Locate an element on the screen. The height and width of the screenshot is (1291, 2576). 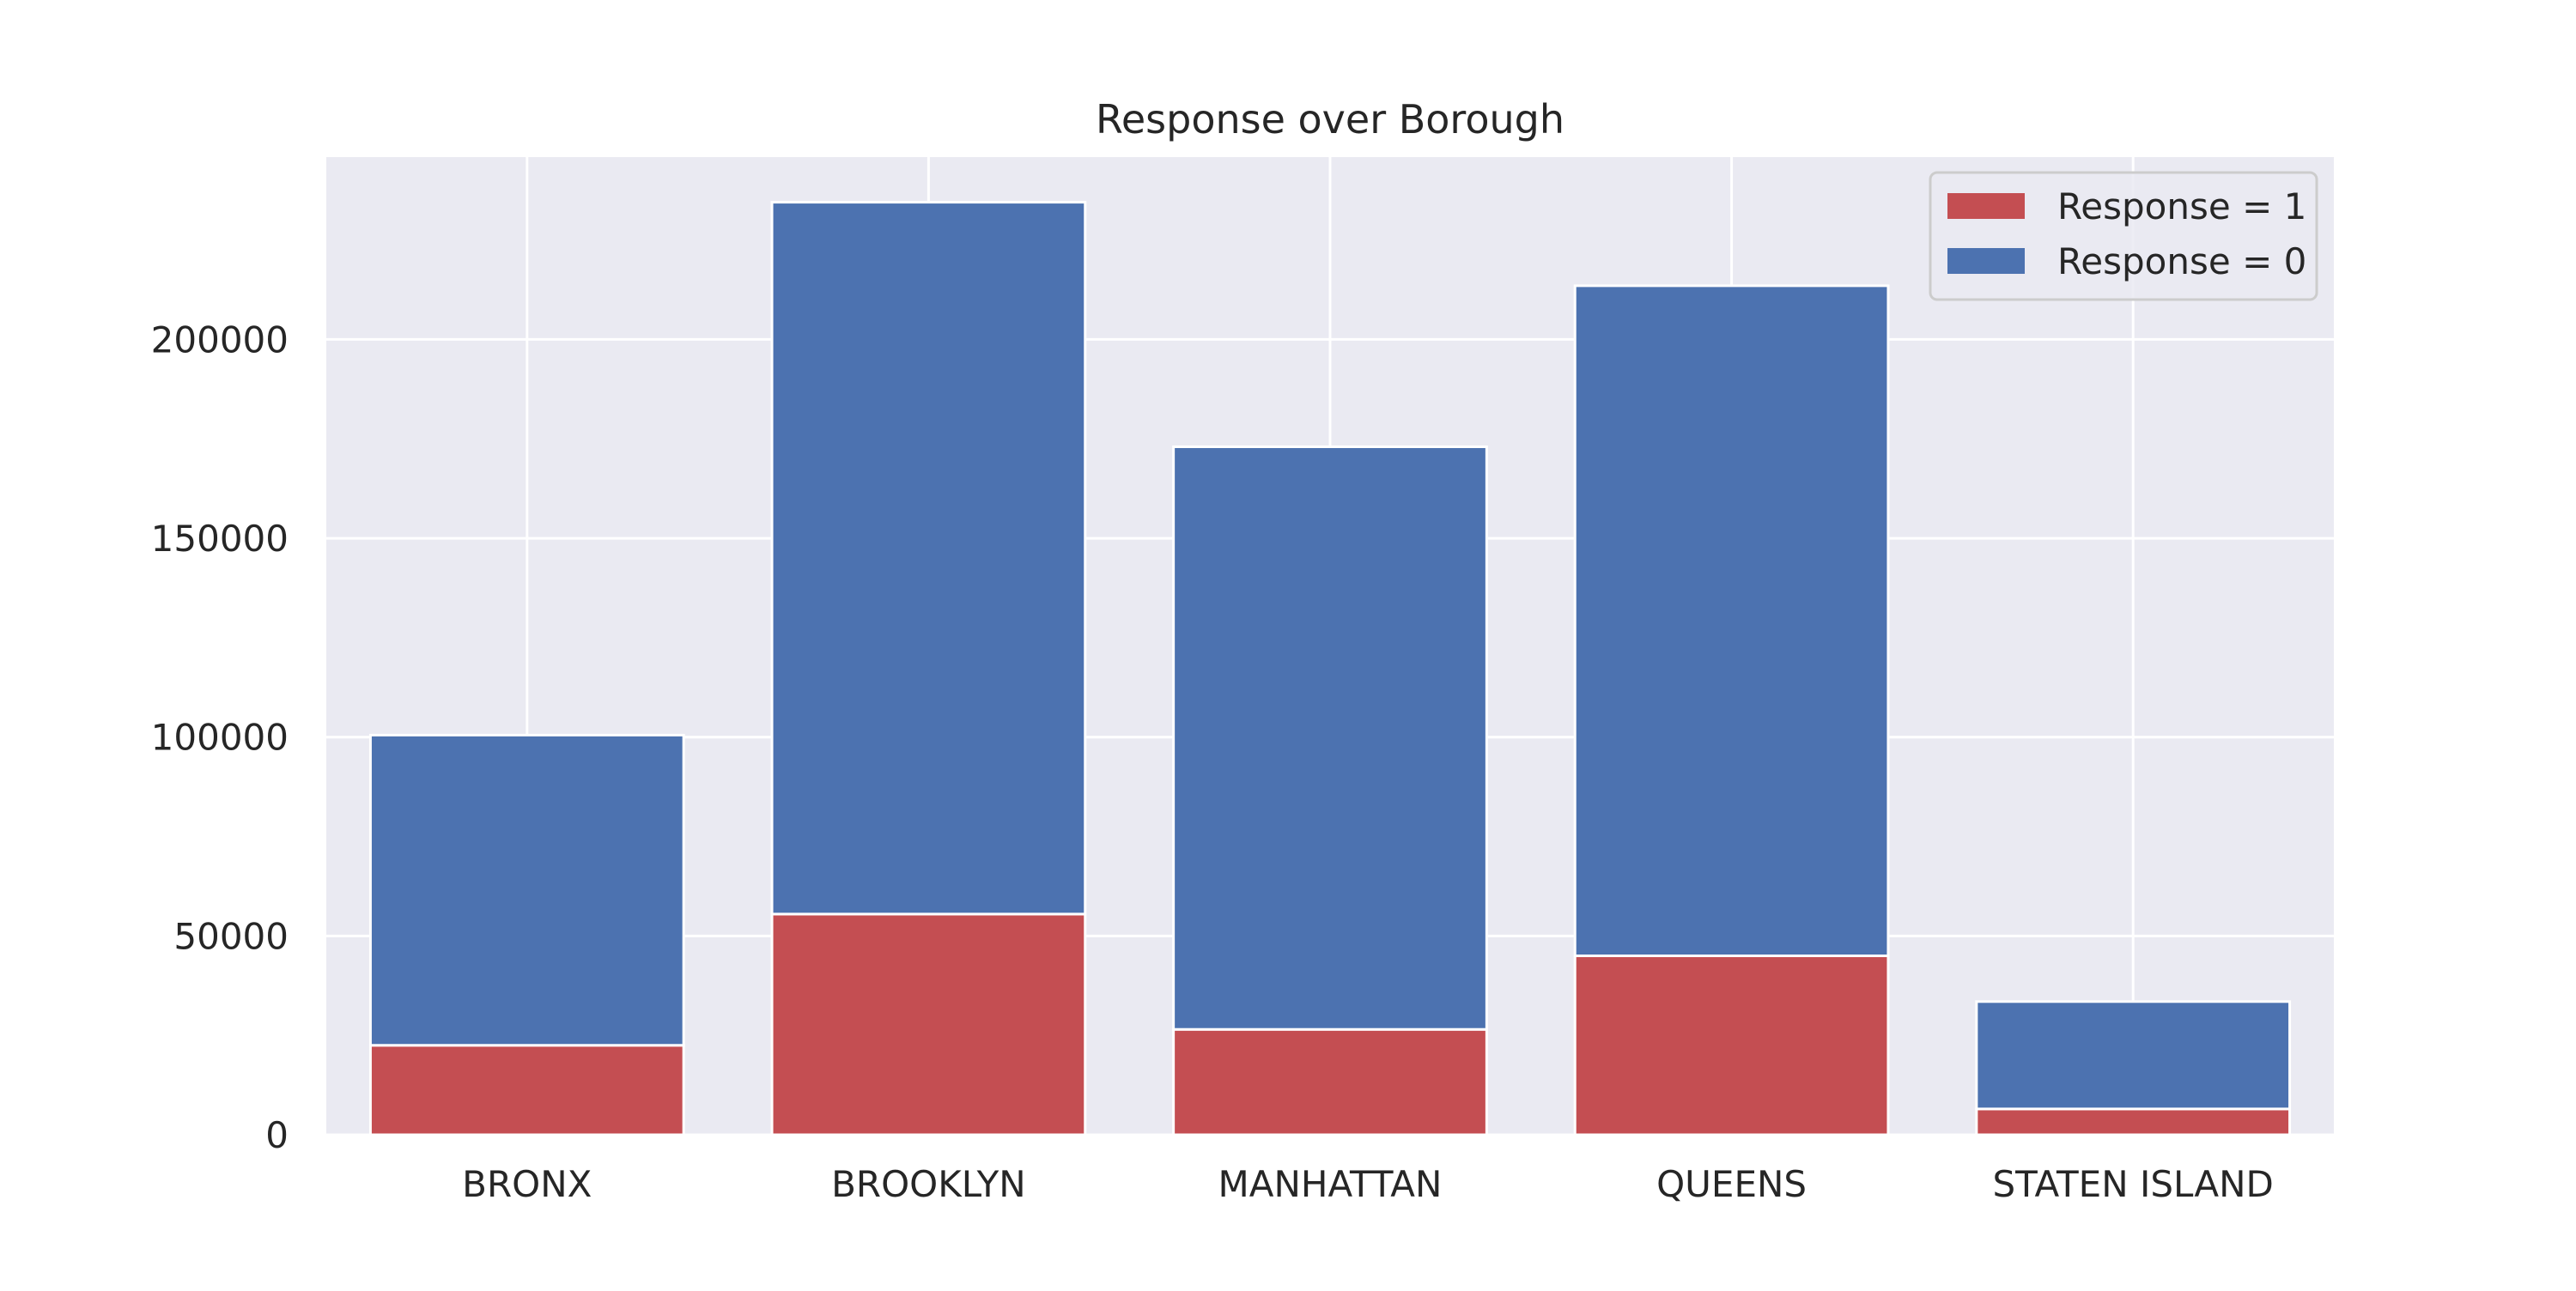
x-tick-label: QUEENS is located at coordinates (1731, 1184).